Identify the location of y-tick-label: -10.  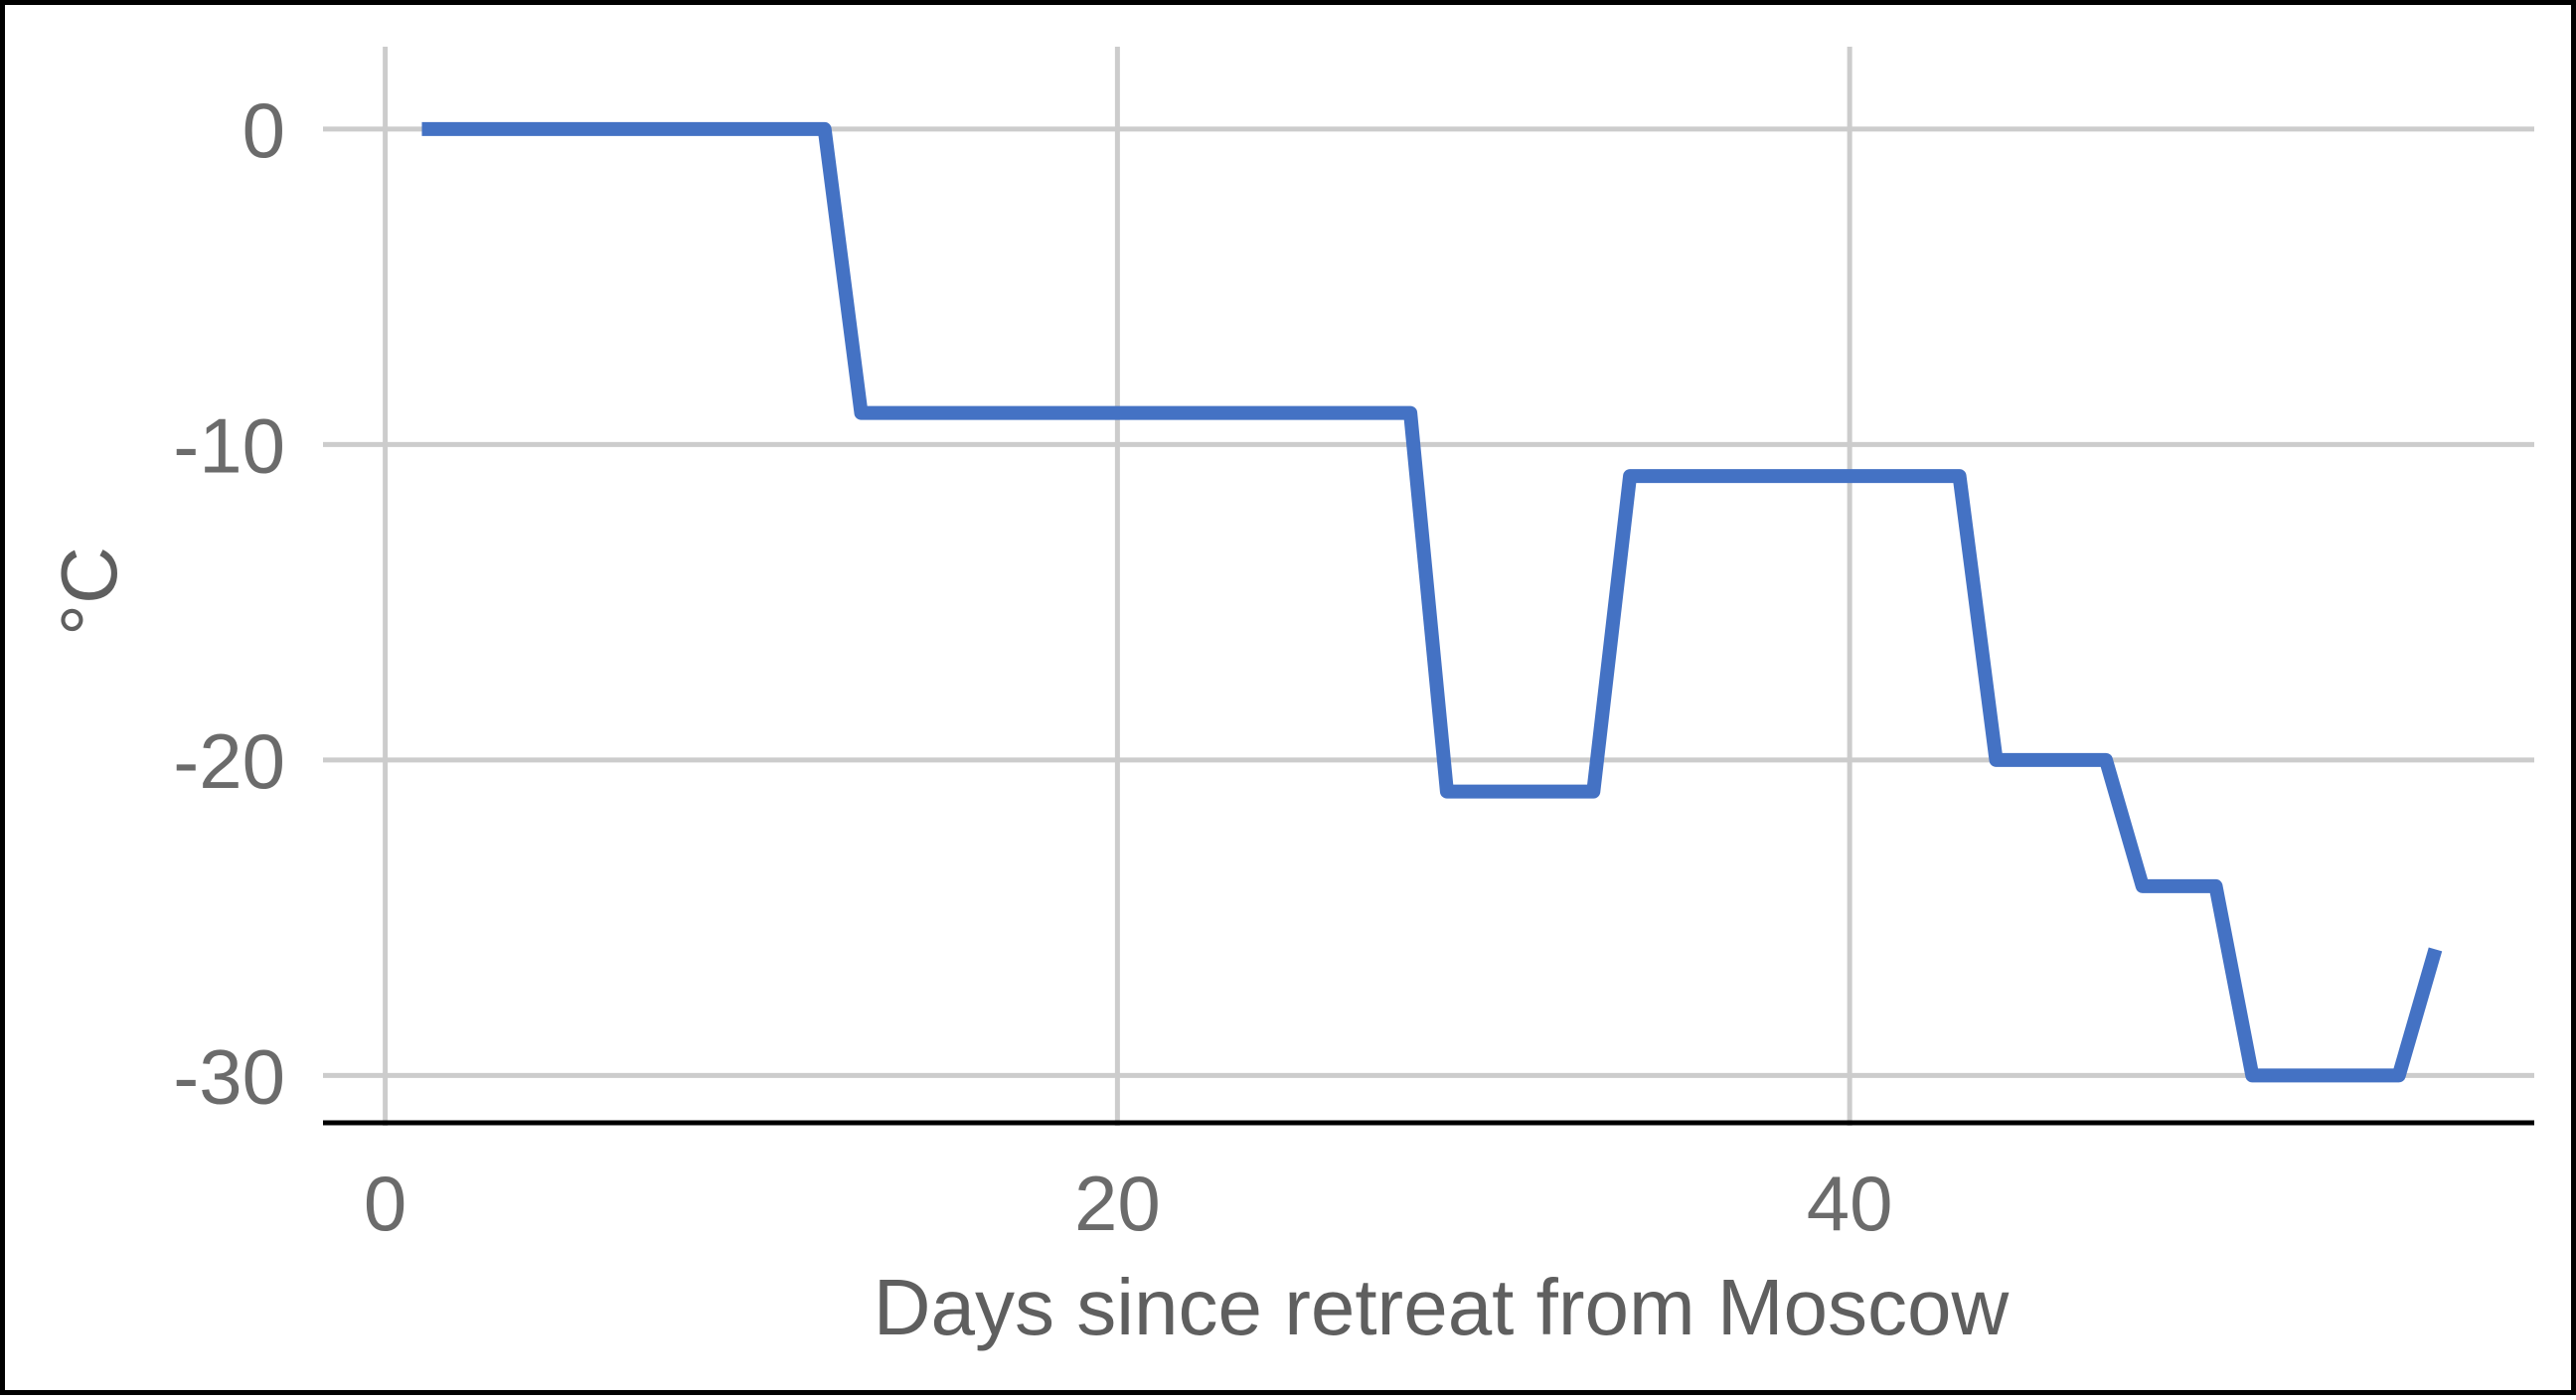
(229, 445).